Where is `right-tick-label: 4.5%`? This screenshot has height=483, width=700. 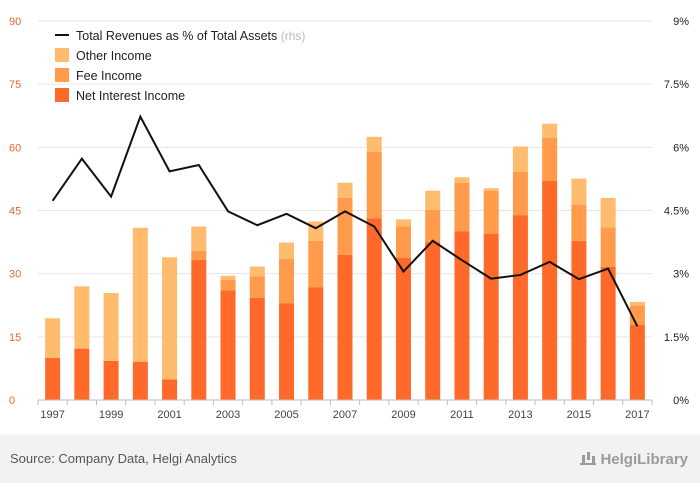
right-tick-label: 4.5% is located at coordinates (676, 212).